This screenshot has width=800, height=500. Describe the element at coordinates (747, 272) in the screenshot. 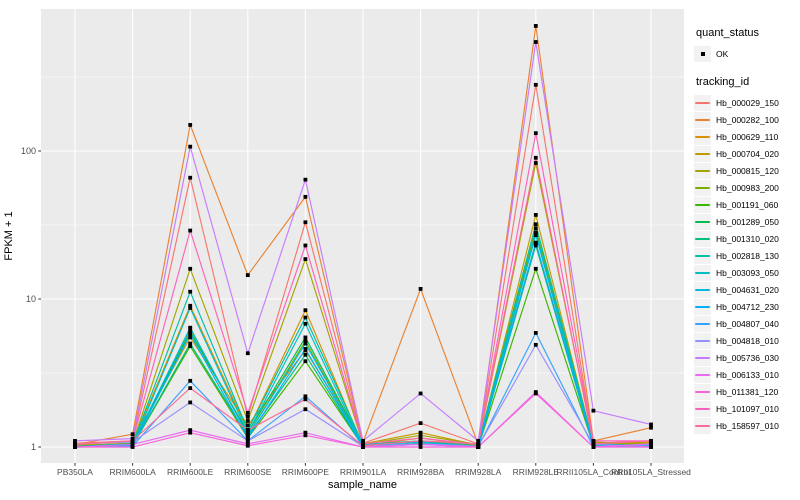

I see `legend-item-label: Hb_003093_050` at that location.